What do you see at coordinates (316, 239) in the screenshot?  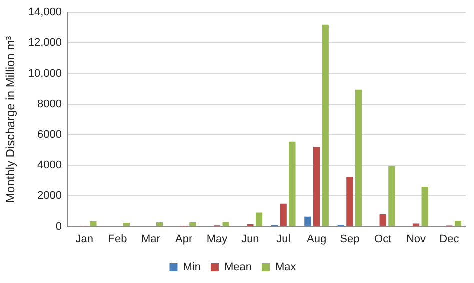 I see `x-tick-label: Aug` at bounding box center [316, 239].